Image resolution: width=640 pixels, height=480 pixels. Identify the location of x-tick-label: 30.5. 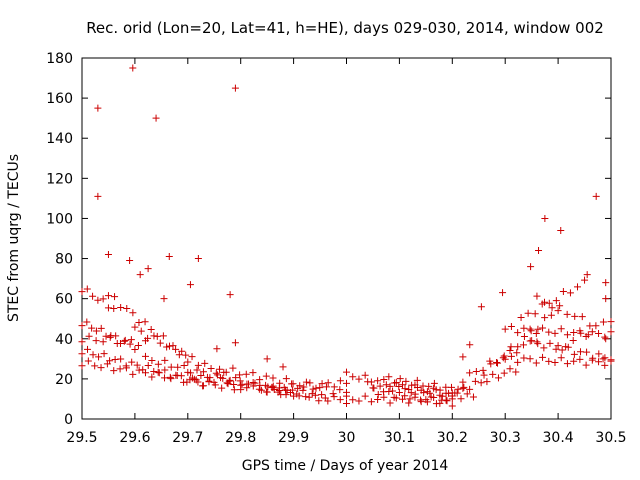
(610, 438).